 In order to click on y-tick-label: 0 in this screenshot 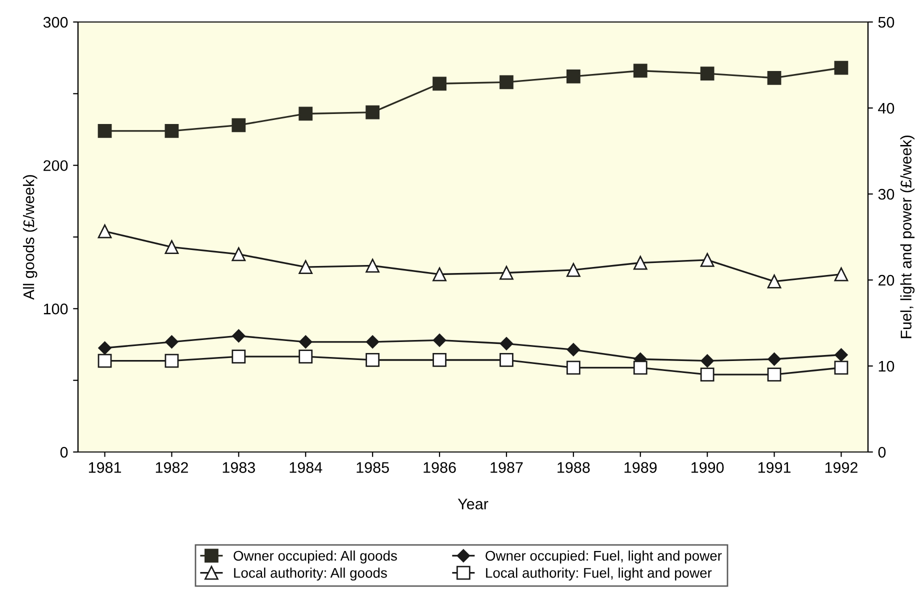, I will do `click(64, 452)`.